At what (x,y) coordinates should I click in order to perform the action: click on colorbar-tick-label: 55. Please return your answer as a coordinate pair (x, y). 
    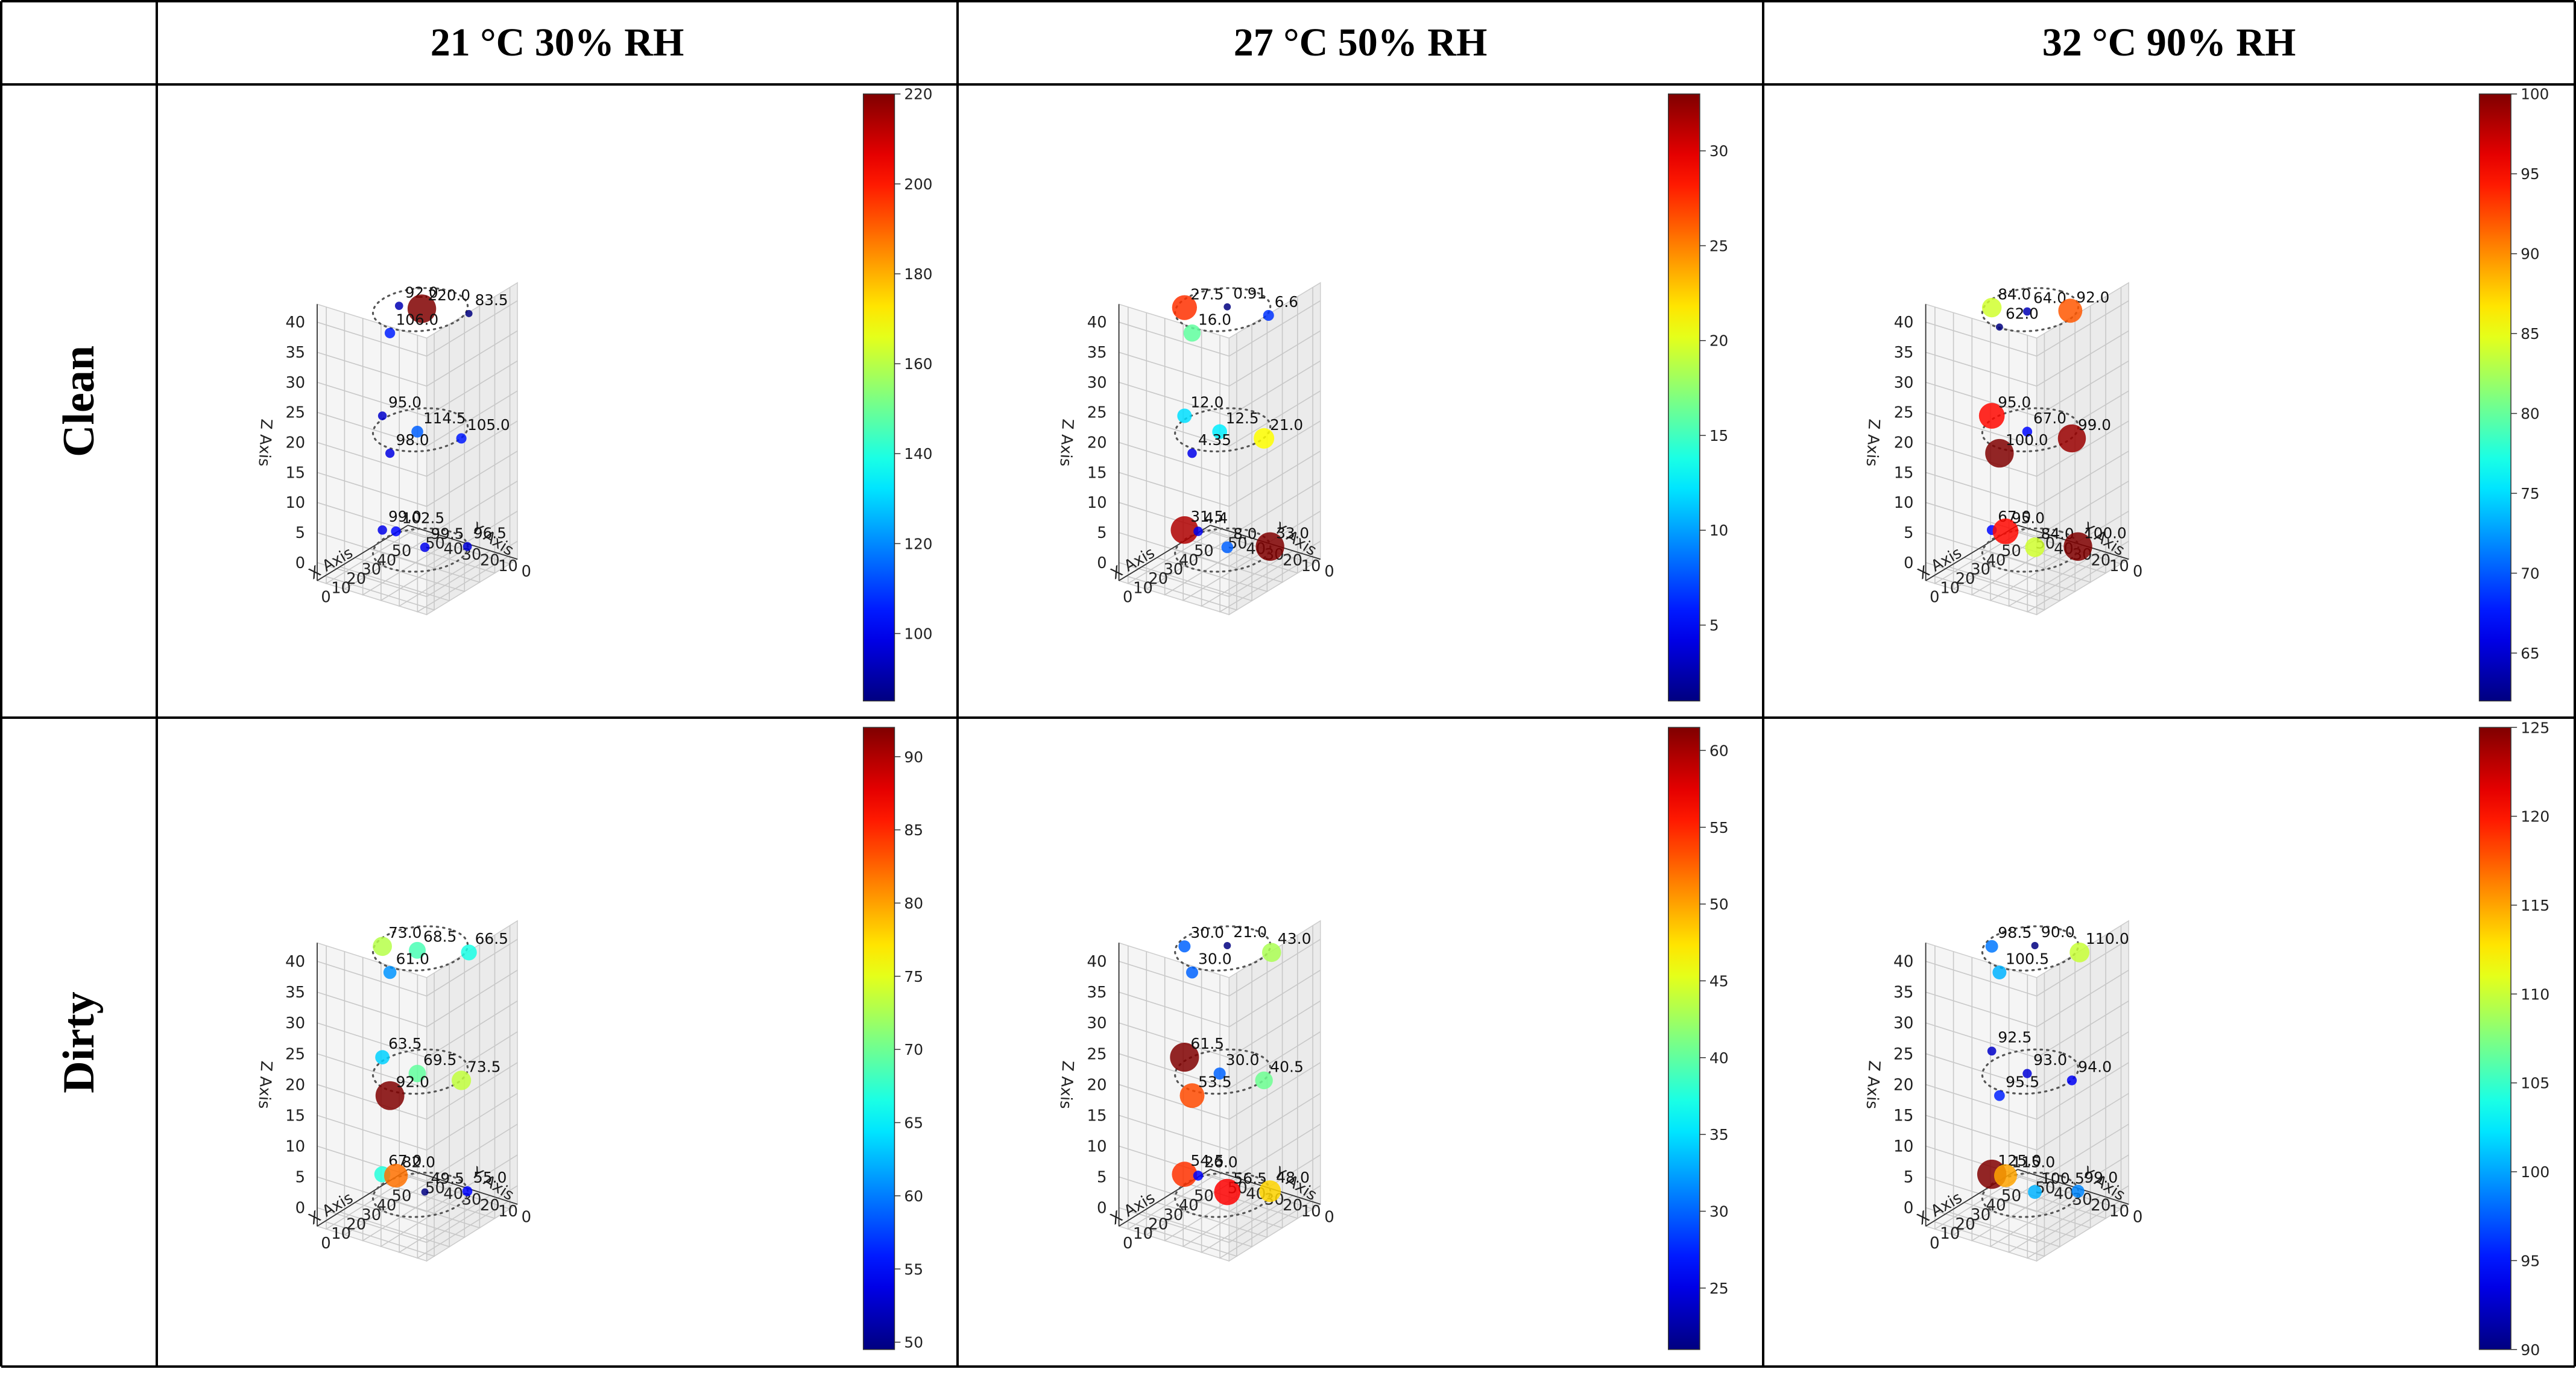
    Looking at the image, I should click on (1719, 828).